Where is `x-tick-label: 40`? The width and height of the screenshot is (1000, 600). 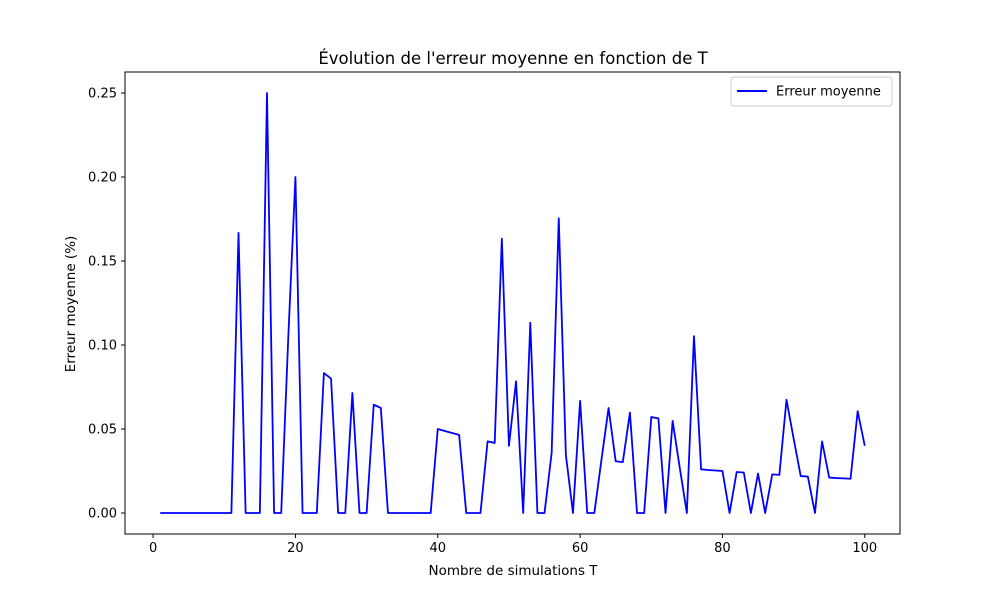
x-tick-label: 40 is located at coordinates (438, 548).